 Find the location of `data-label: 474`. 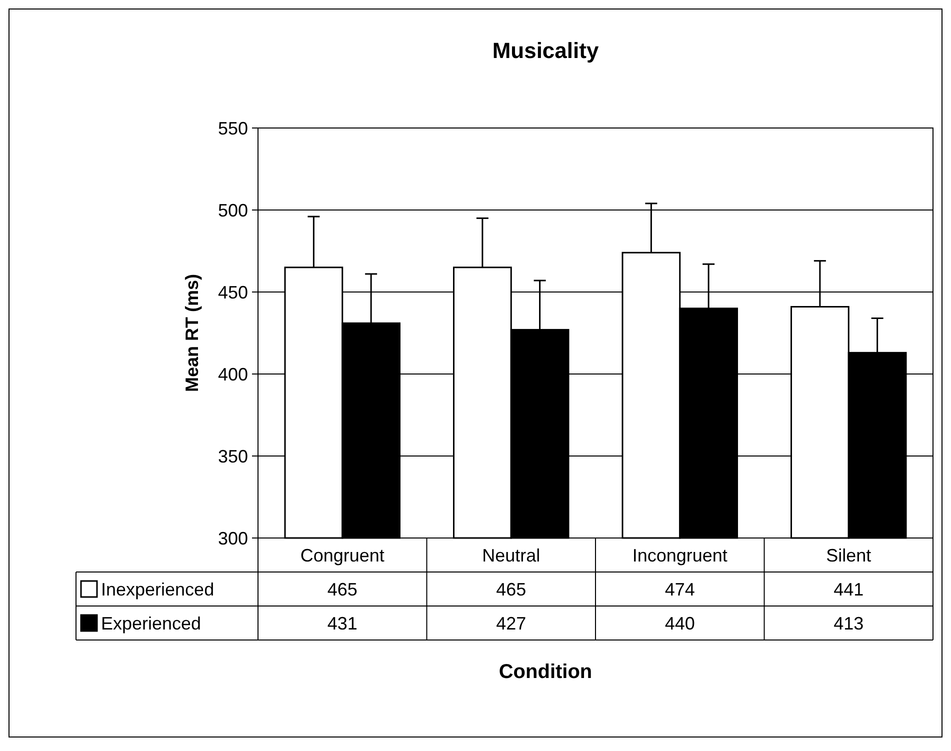

data-label: 474 is located at coordinates (679, 589).